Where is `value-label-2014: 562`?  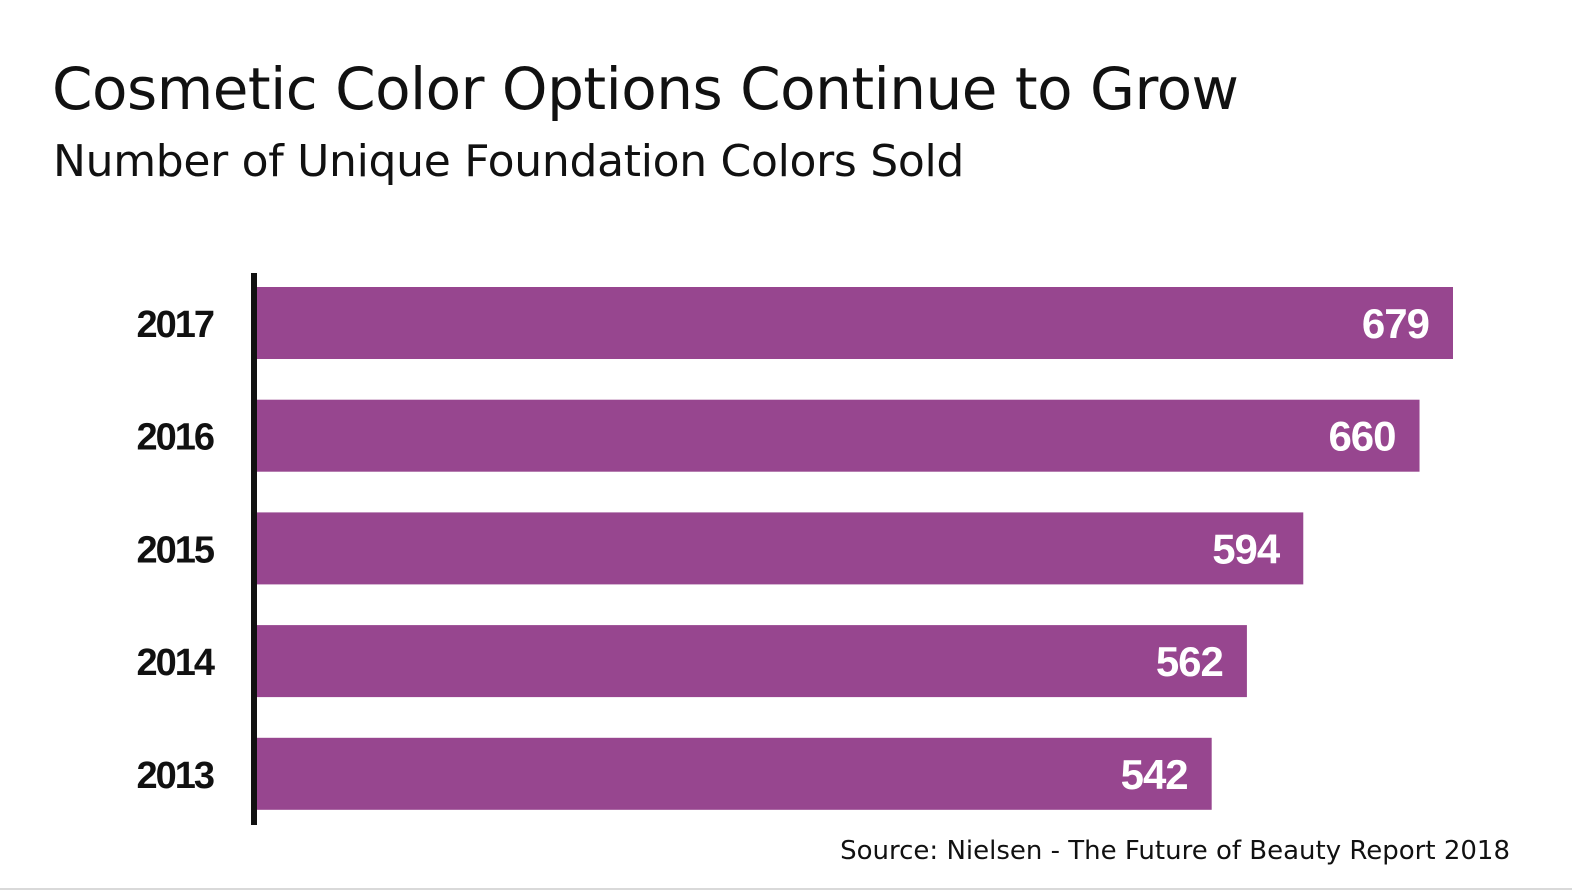 value-label-2014: 562 is located at coordinates (1189, 661).